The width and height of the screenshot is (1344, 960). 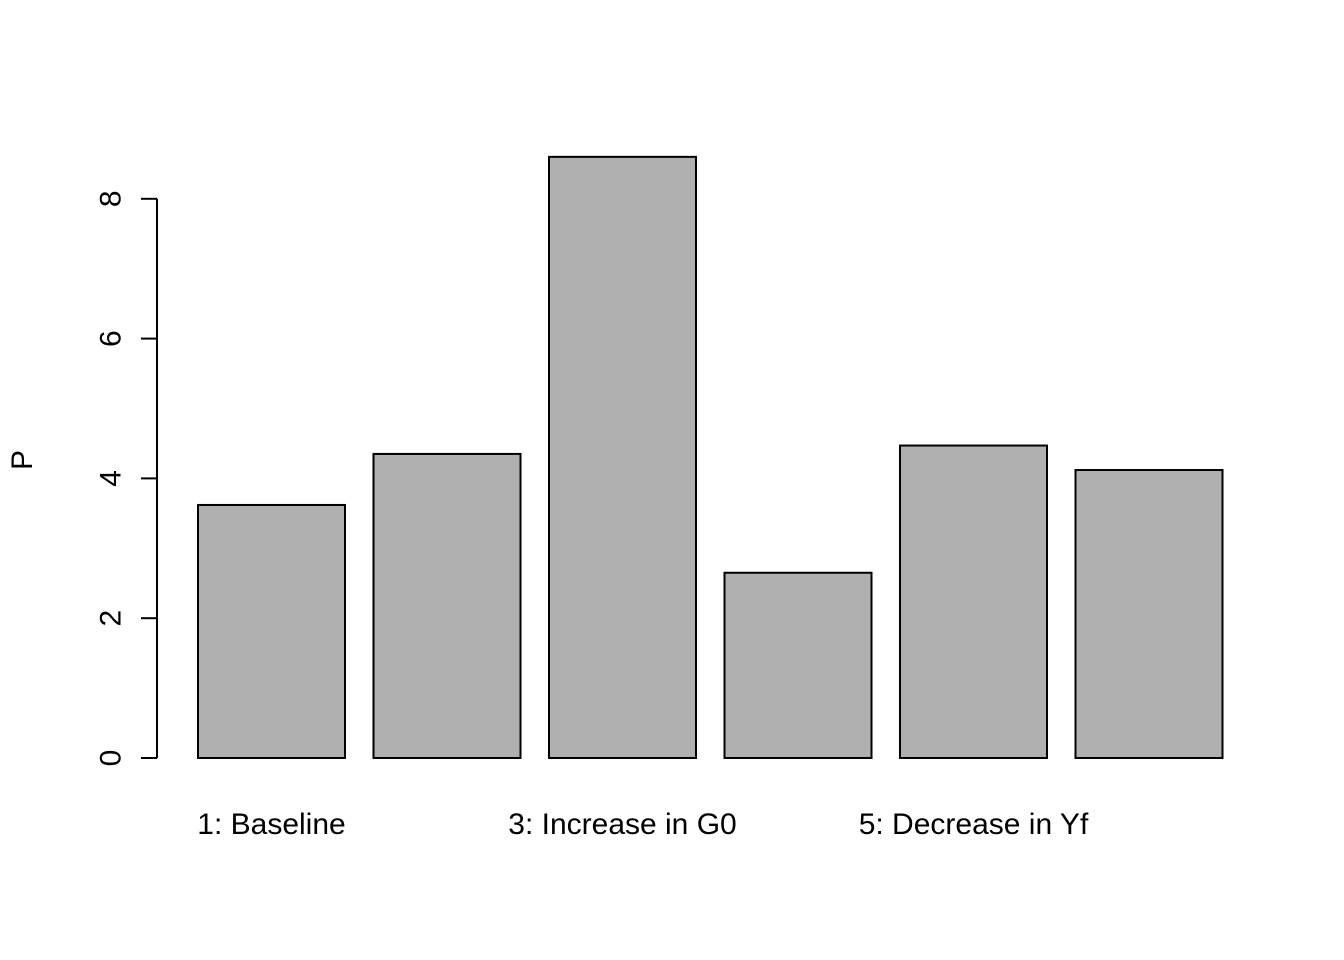 I want to click on y-tick-label-0: 0, so click(x=111, y=758).